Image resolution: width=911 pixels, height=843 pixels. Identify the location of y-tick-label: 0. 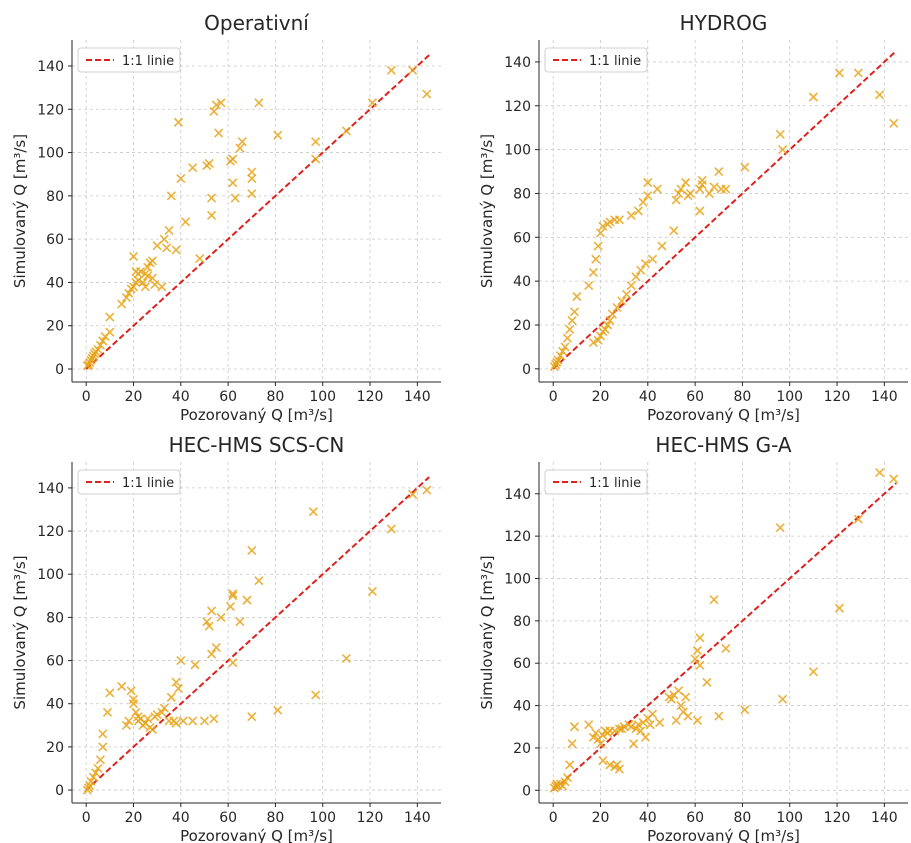
(526, 370).